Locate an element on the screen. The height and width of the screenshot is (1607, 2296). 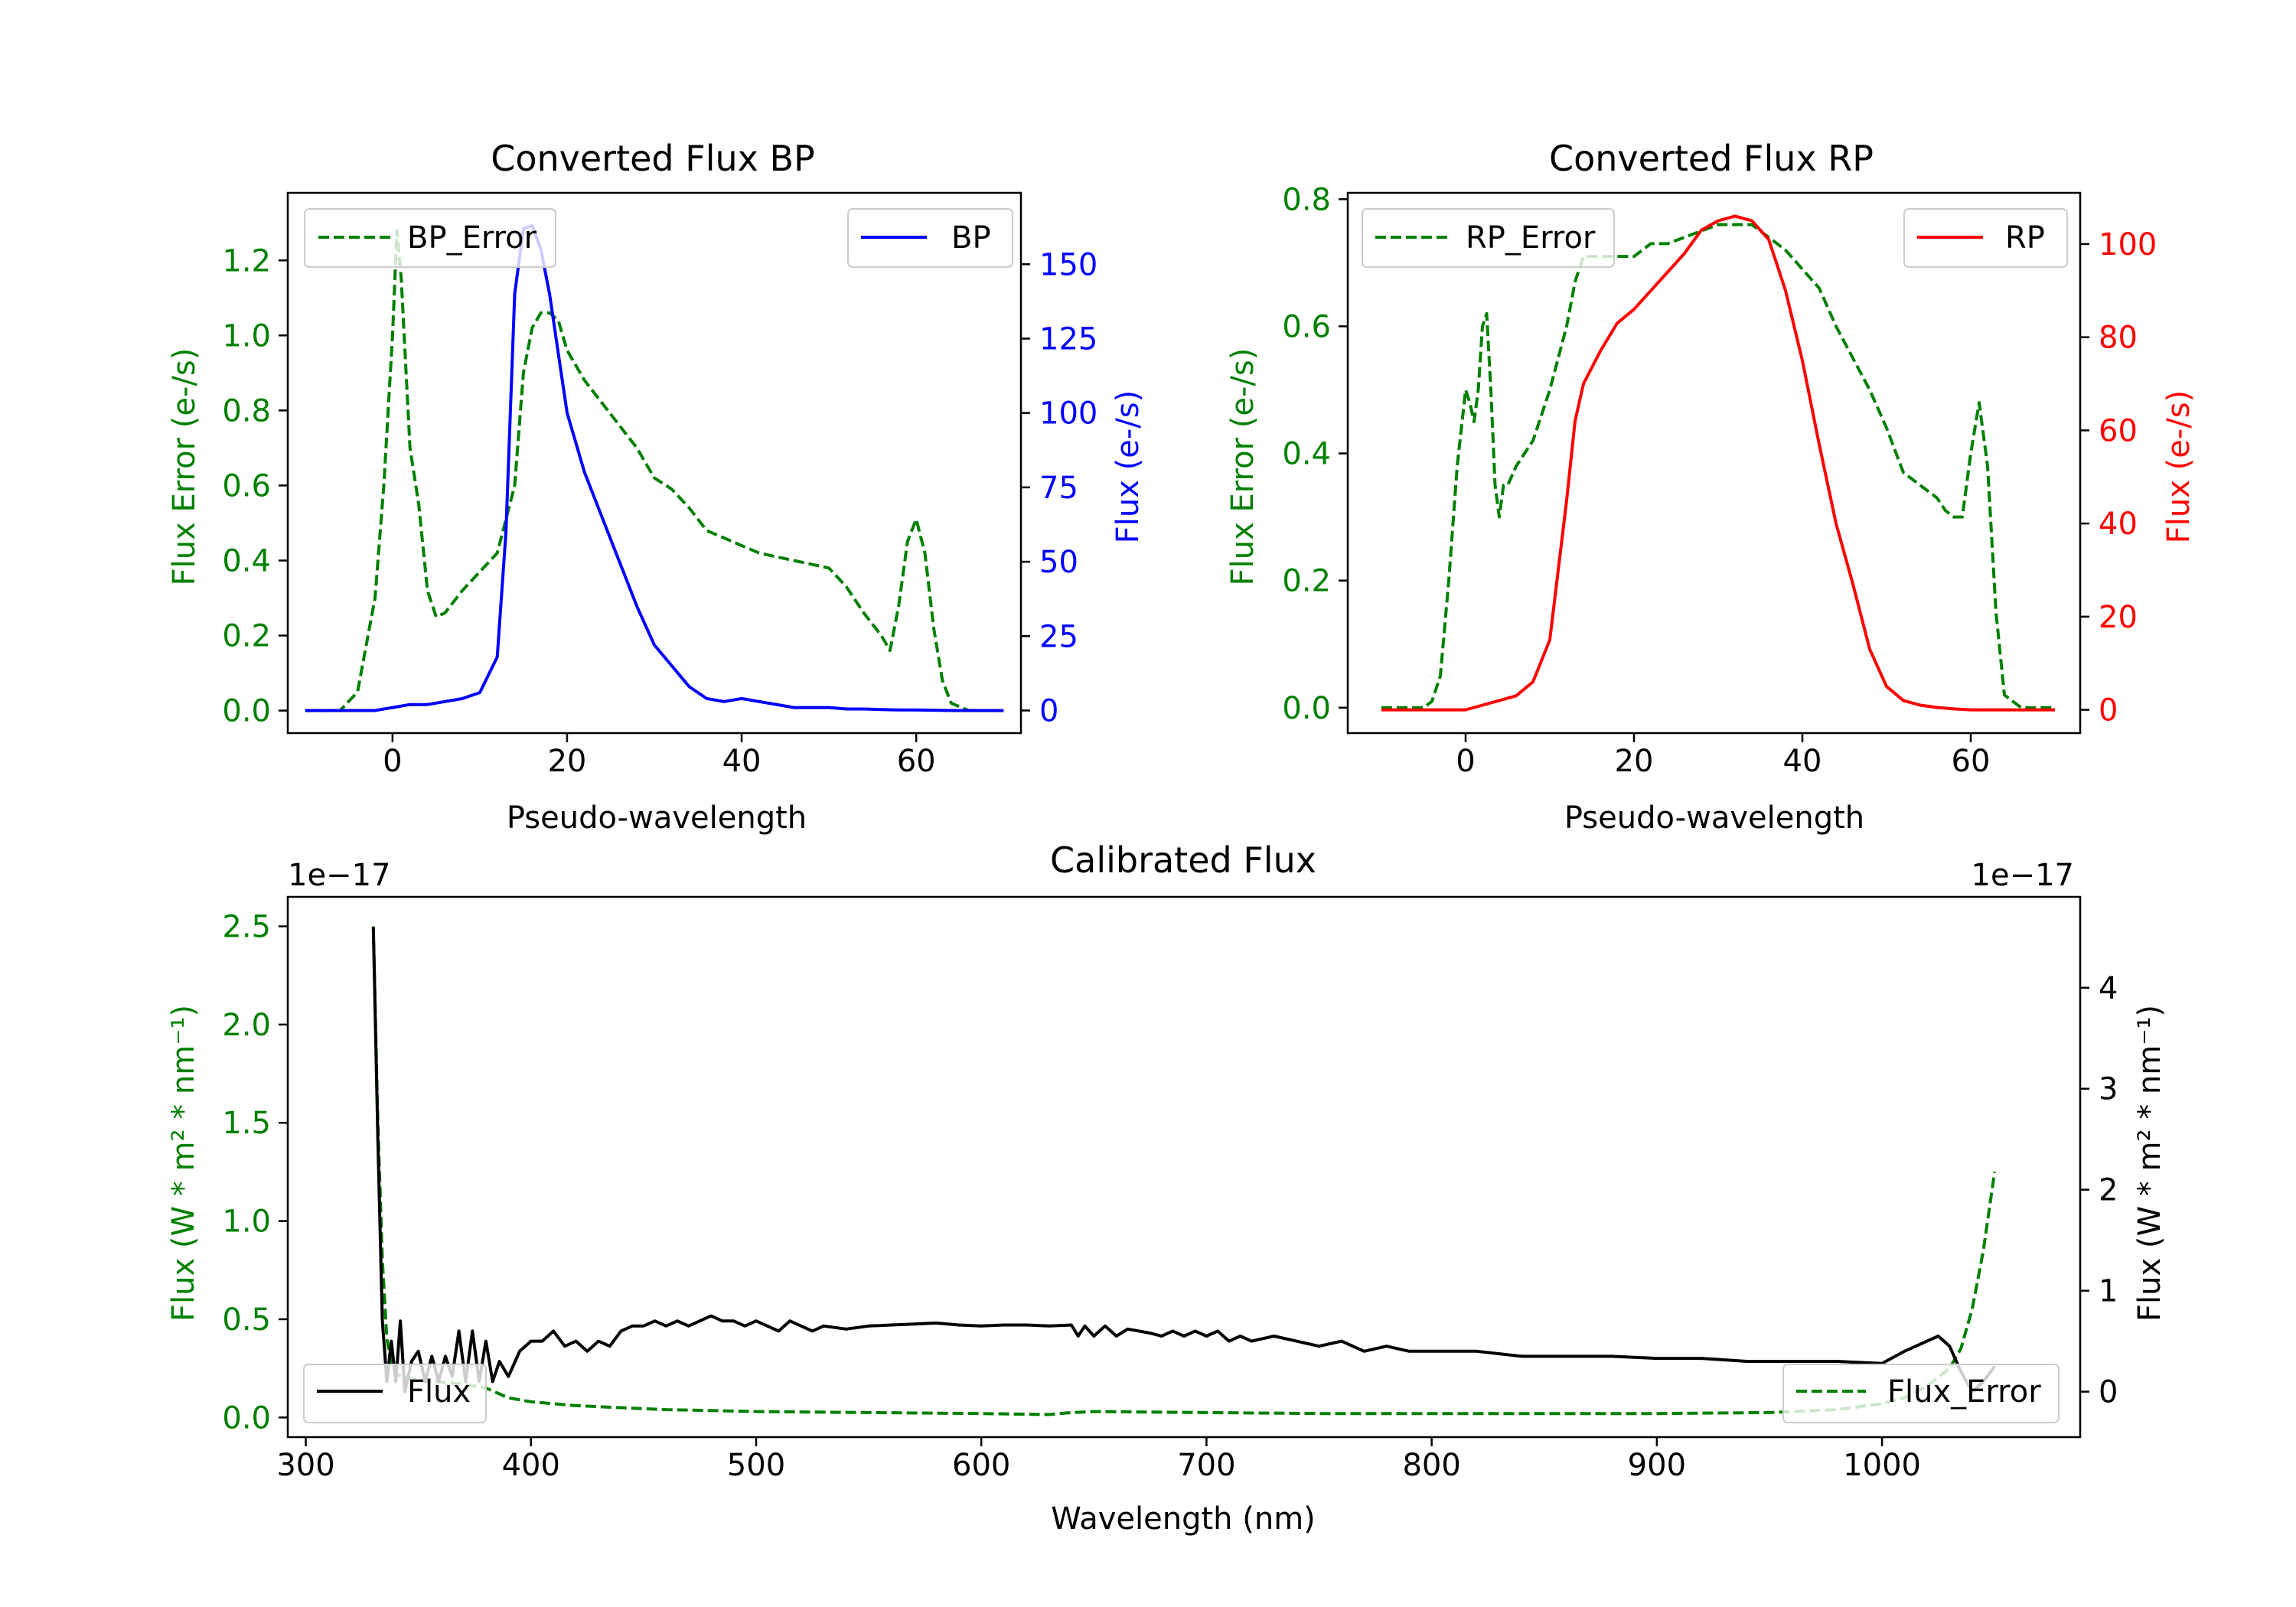
bp-legend-right-frame is located at coordinates (930, 238).